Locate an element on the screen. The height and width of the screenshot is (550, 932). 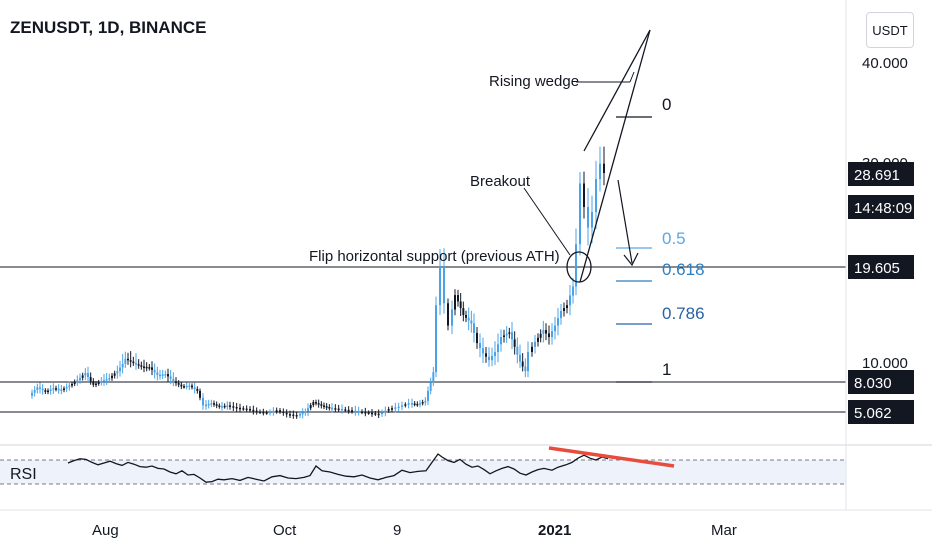
chart-title: ZENUSDT, 1D, BINANCE is located at coordinates (108, 27).